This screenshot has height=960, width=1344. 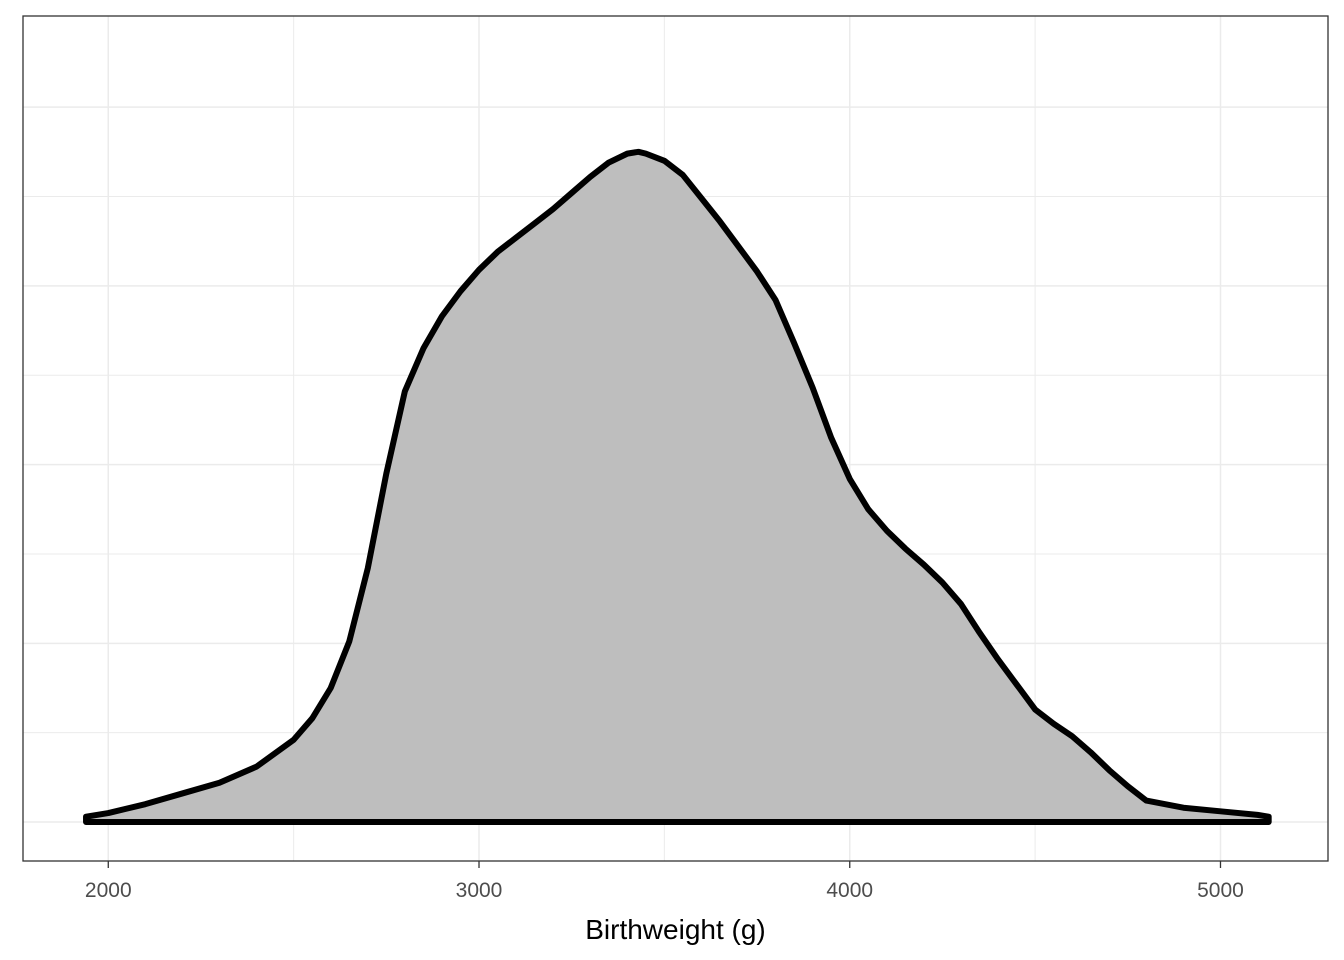 What do you see at coordinates (664, 881) in the screenshot?
I see `x-axis-ticks: 2000 3000 4000 5000` at bounding box center [664, 881].